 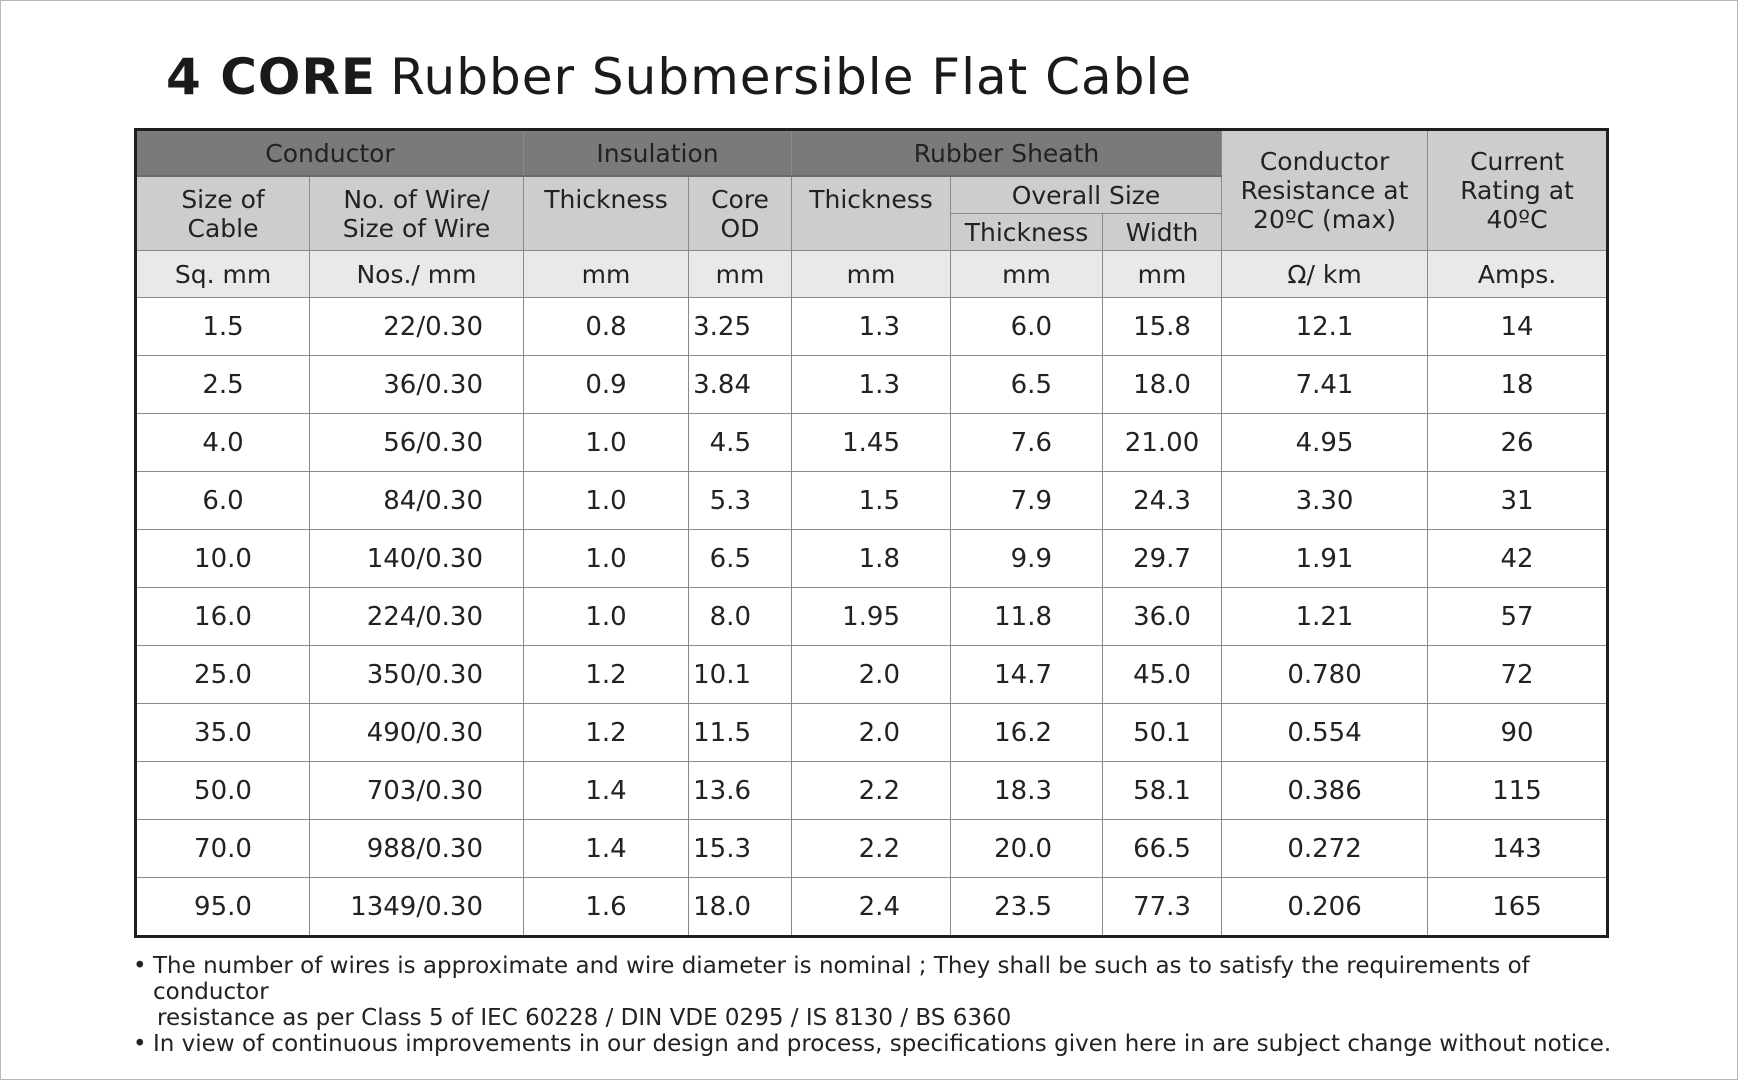 I want to click on table-cell: 1.5, so click(x=871, y=500).